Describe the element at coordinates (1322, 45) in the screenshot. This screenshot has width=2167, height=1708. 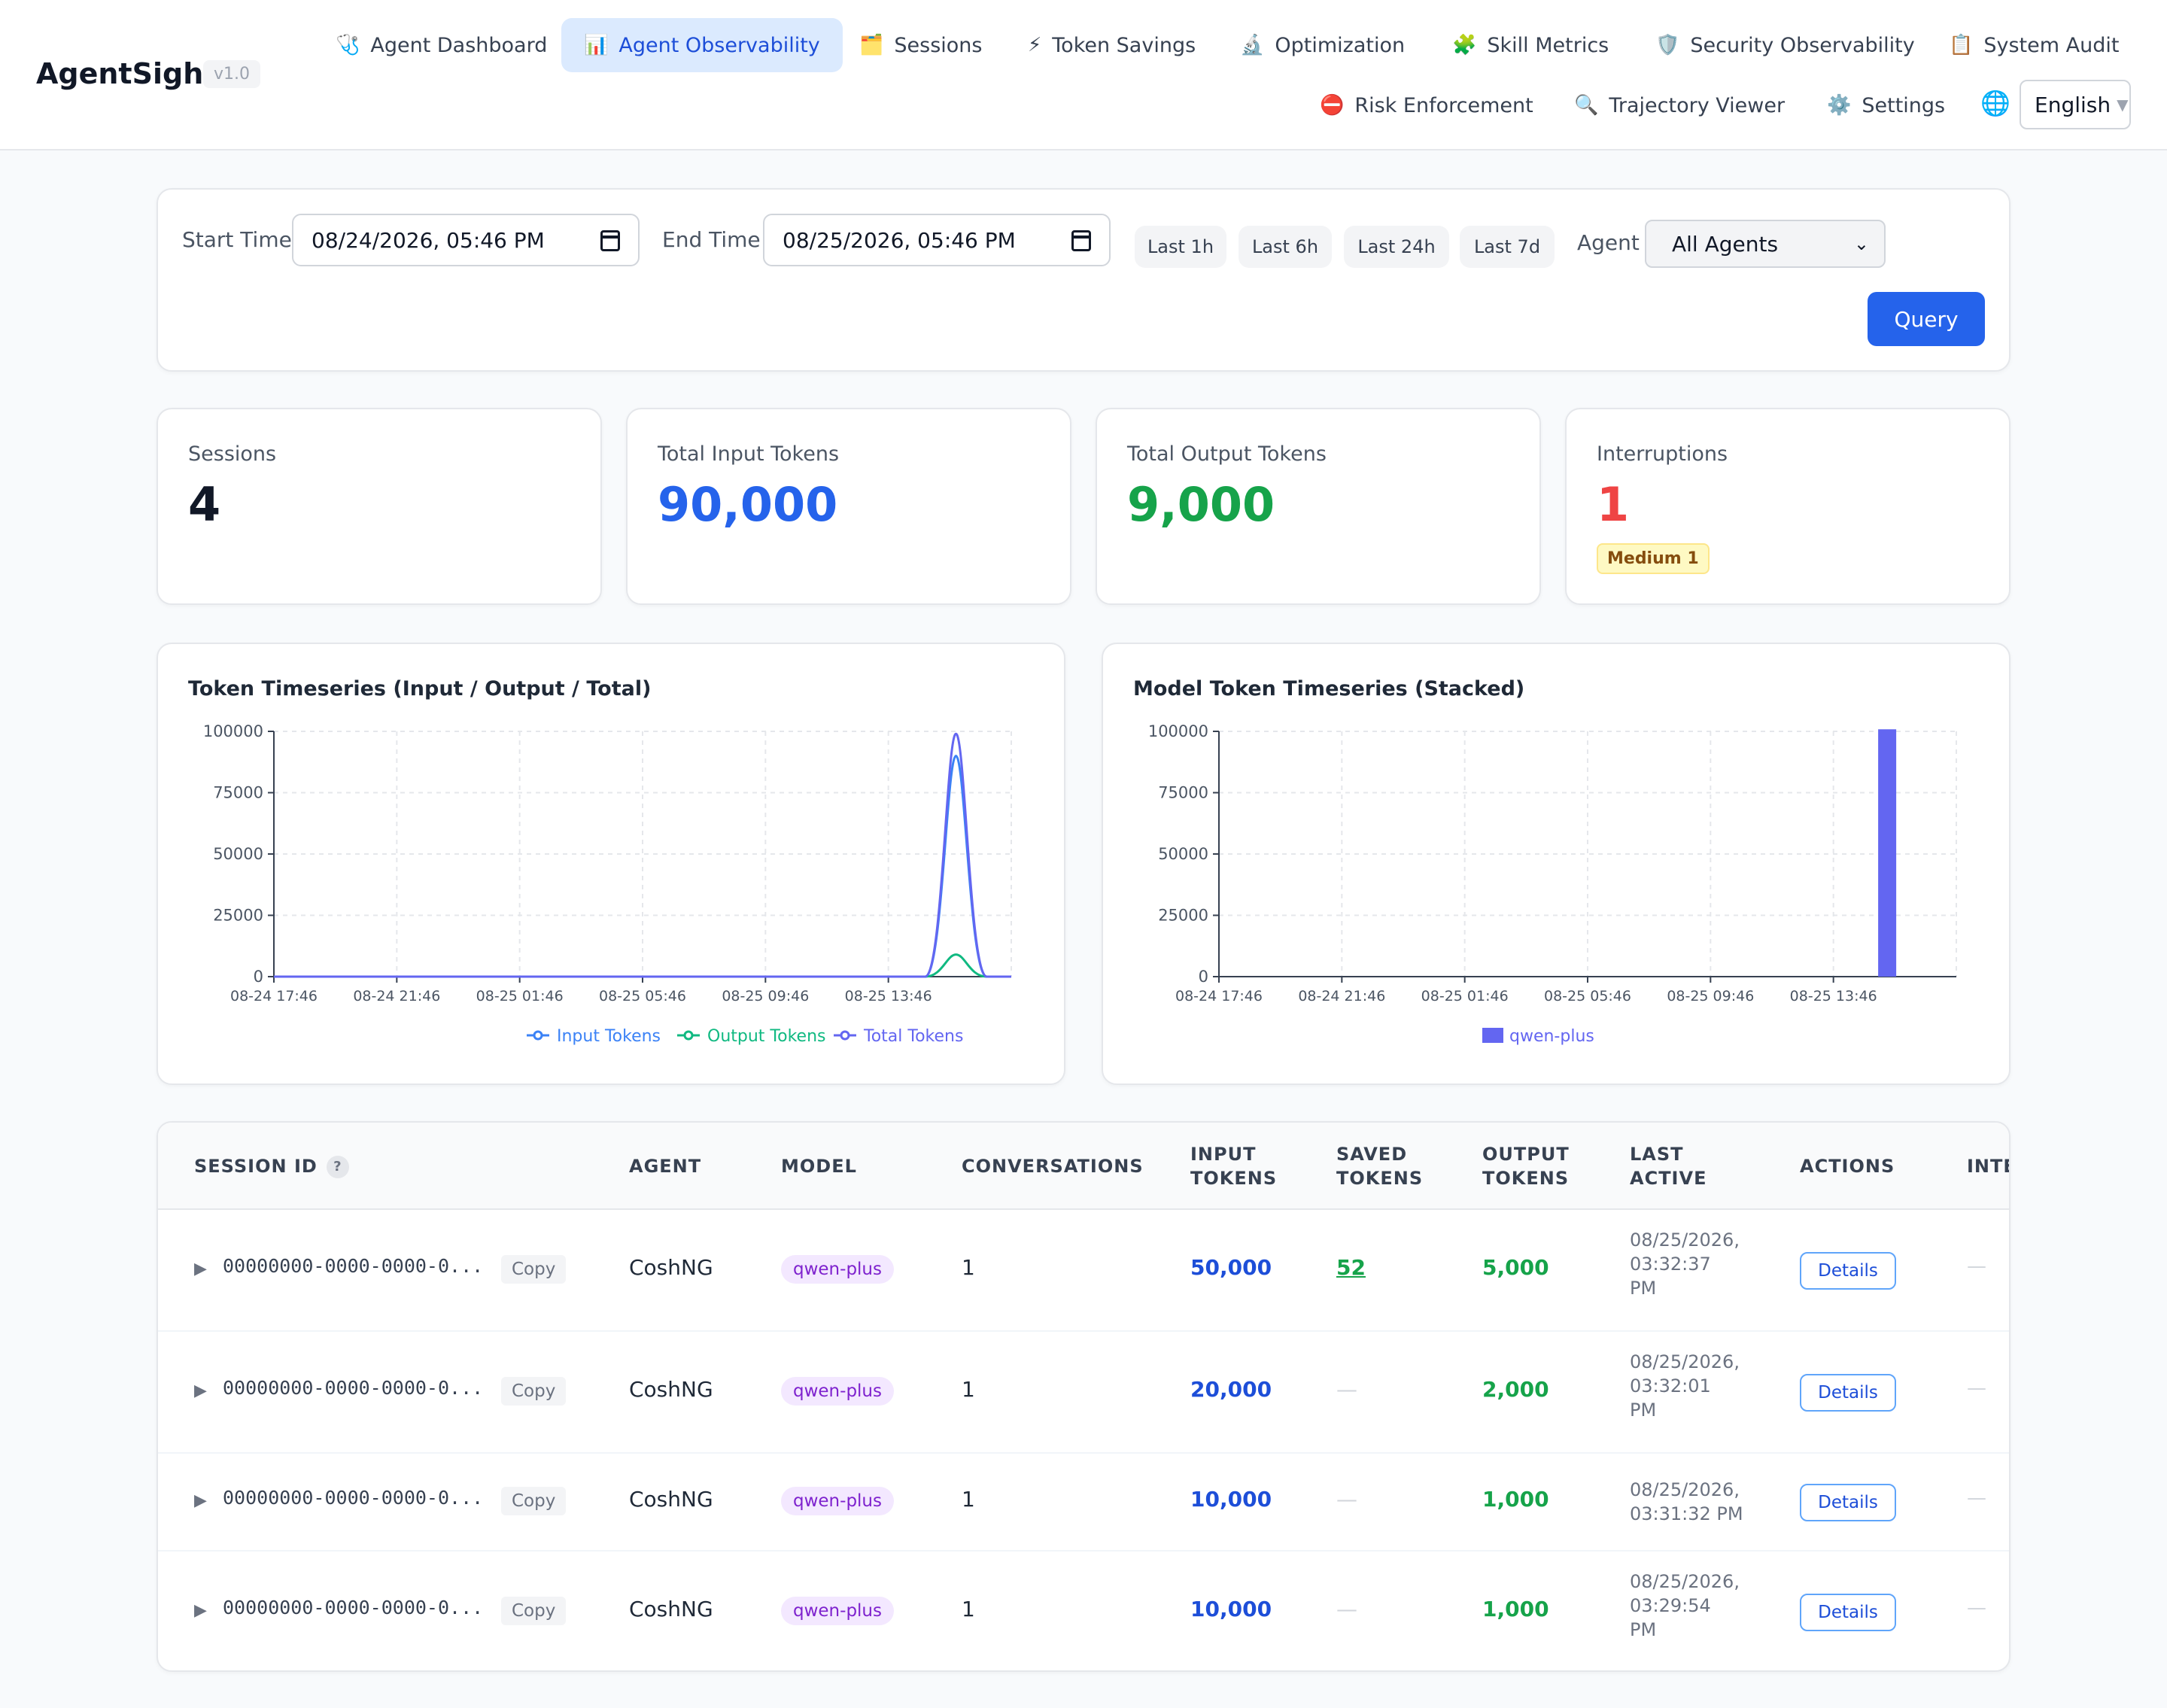
I see `nav-optimization: 🔬 Optimization` at that location.